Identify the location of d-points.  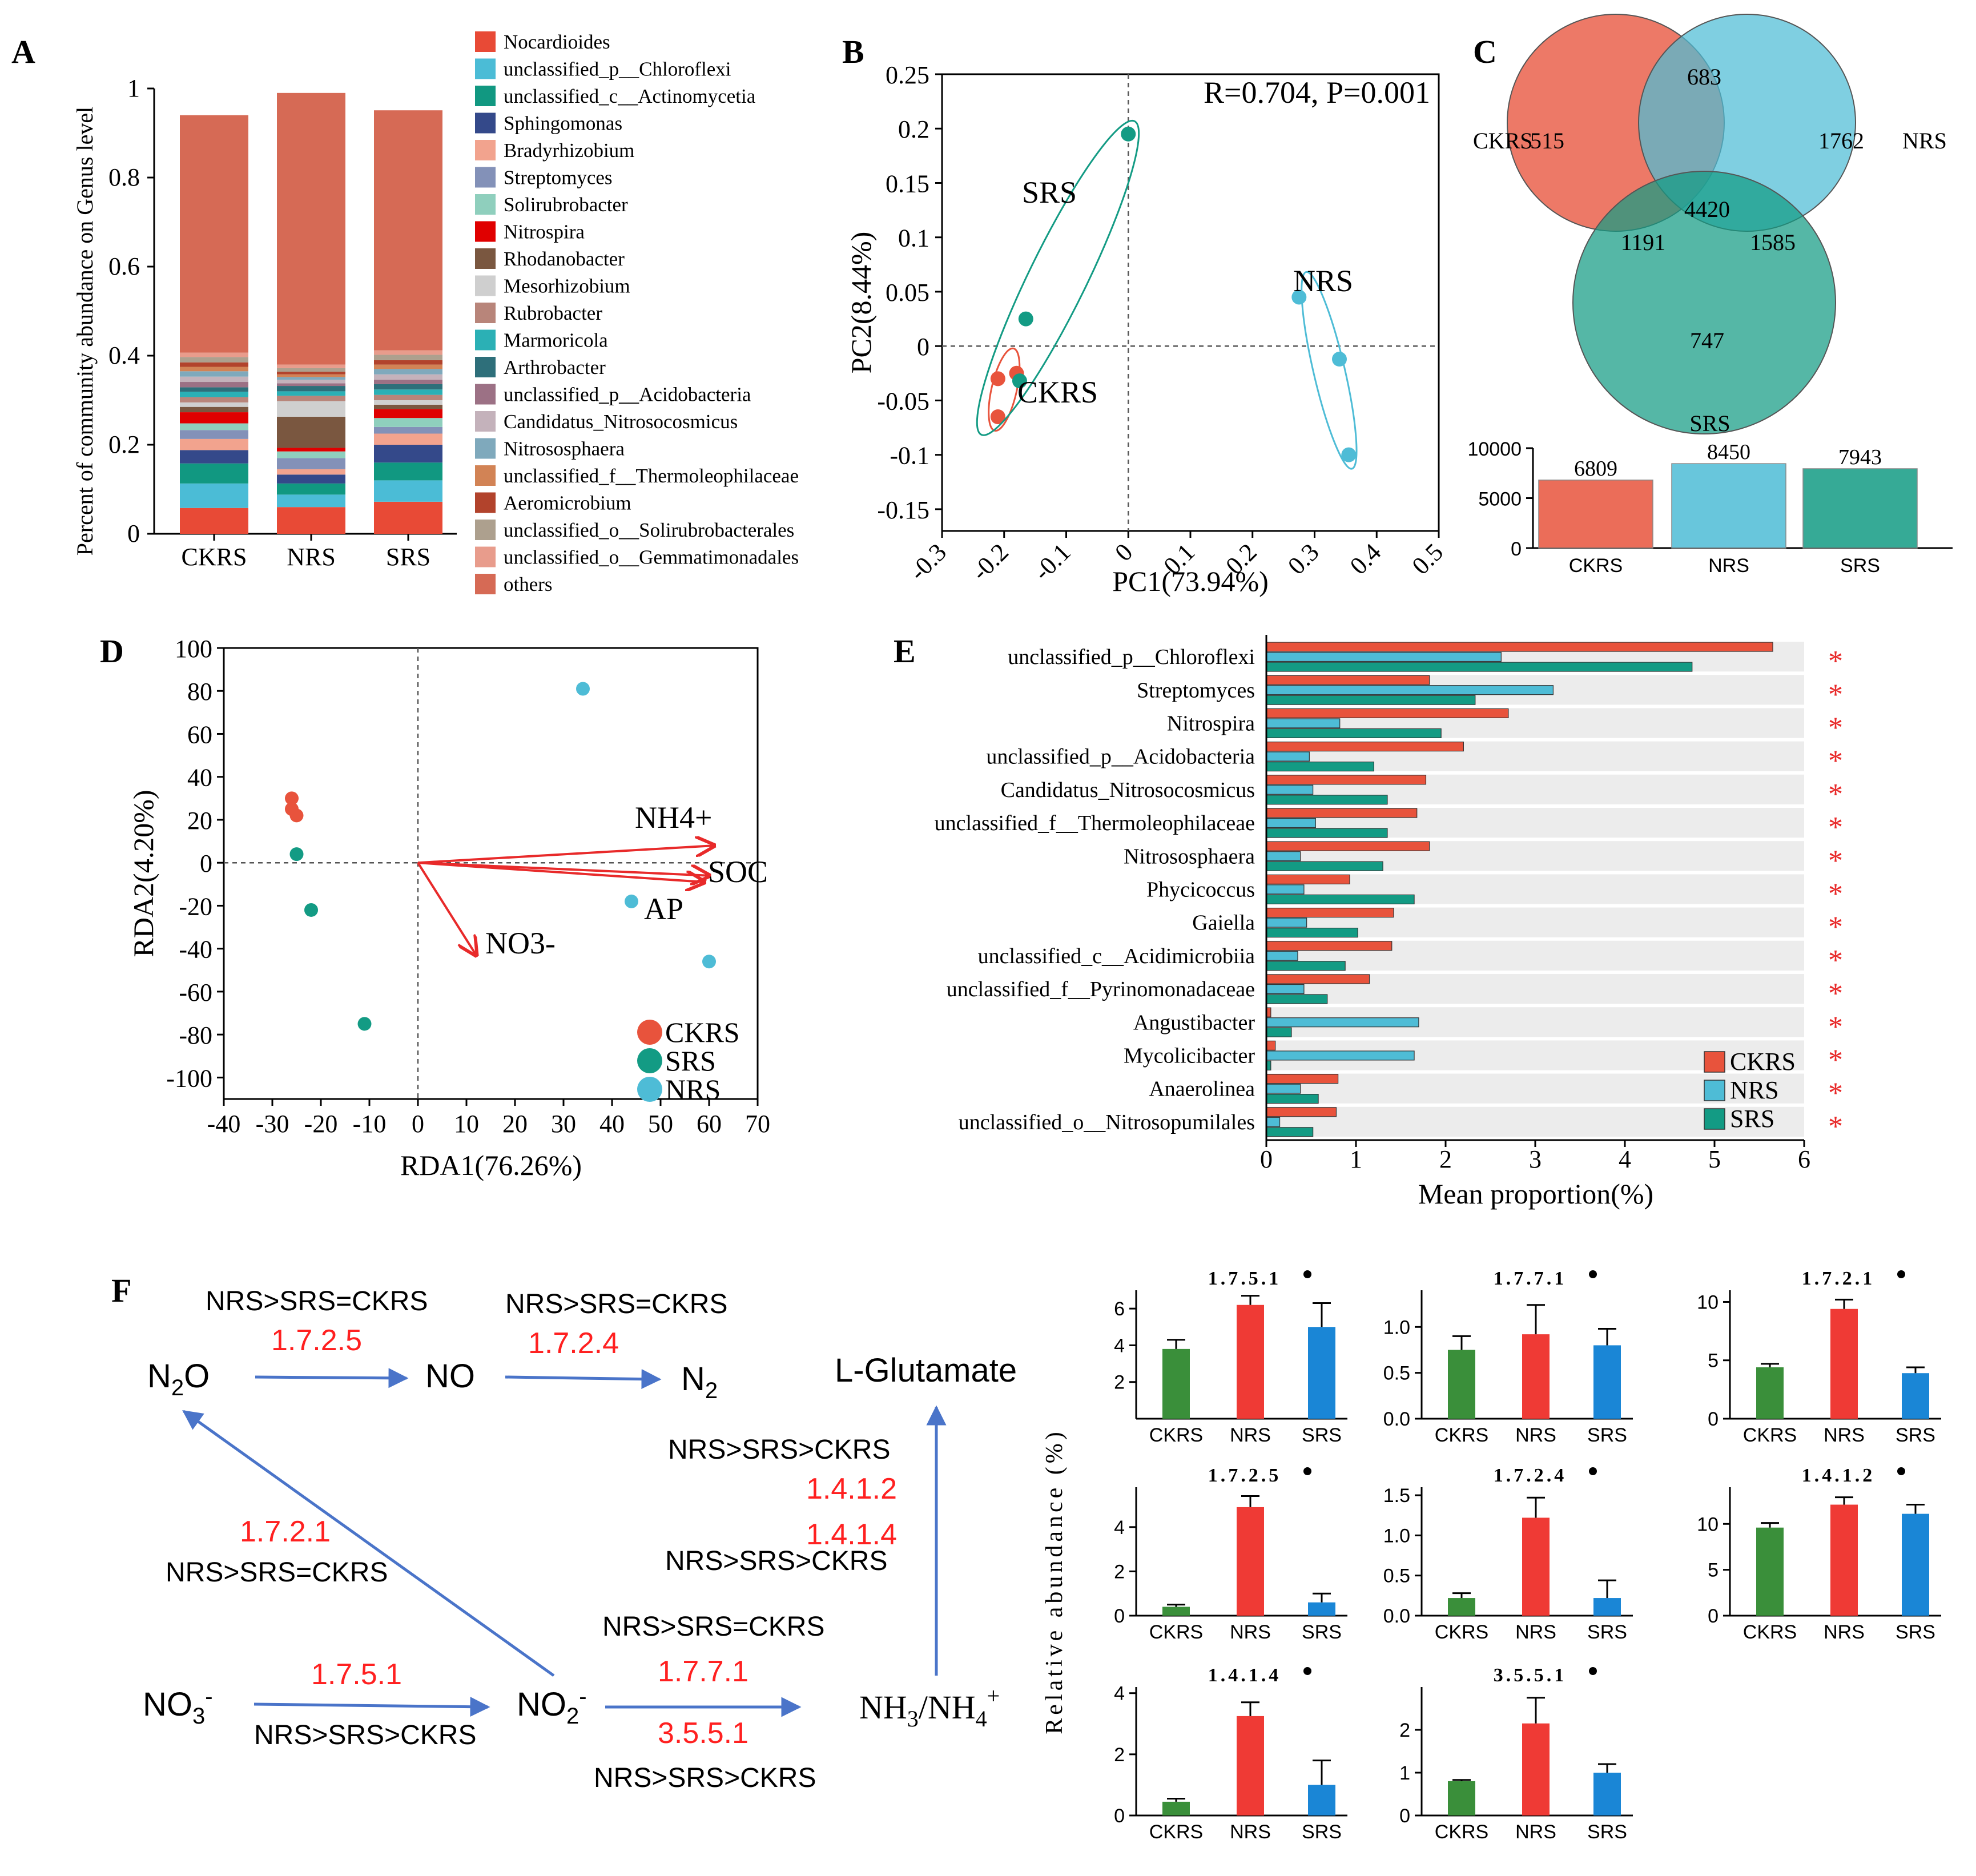
(500, 856).